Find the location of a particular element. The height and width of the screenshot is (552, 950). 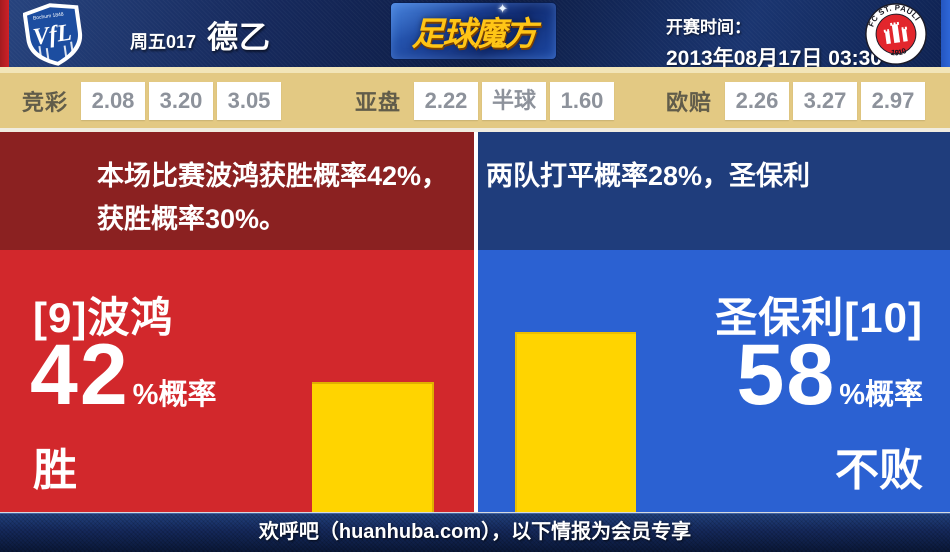

oupei-away-odds: 2.97 is located at coordinates (893, 100).